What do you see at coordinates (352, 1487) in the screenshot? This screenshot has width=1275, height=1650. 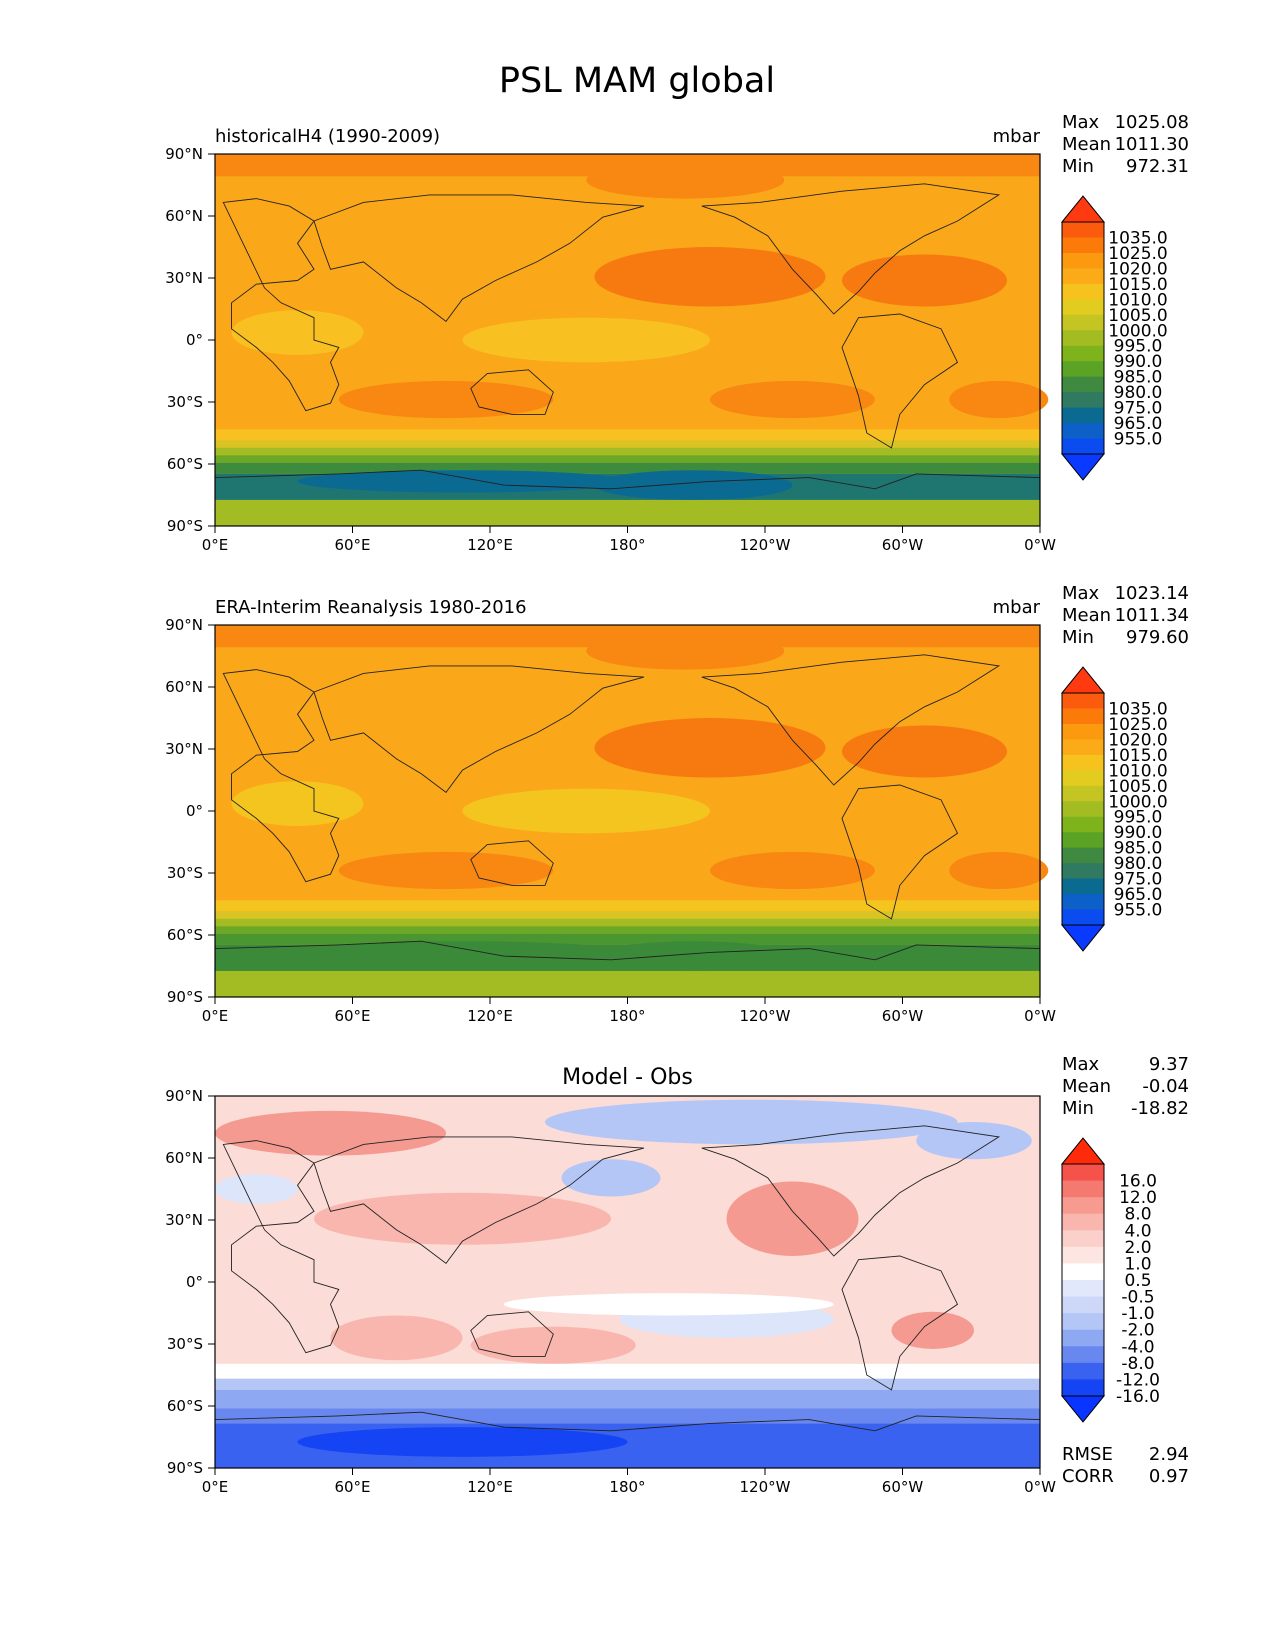 I see `x-tick-label: 60°E` at bounding box center [352, 1487].